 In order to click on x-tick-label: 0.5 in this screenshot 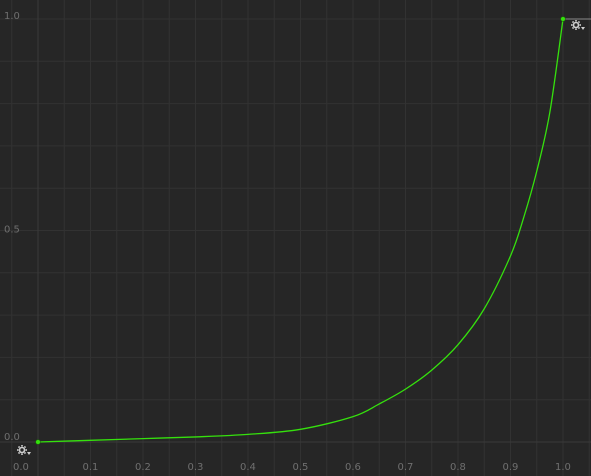, I will do `click(301, 467)`.